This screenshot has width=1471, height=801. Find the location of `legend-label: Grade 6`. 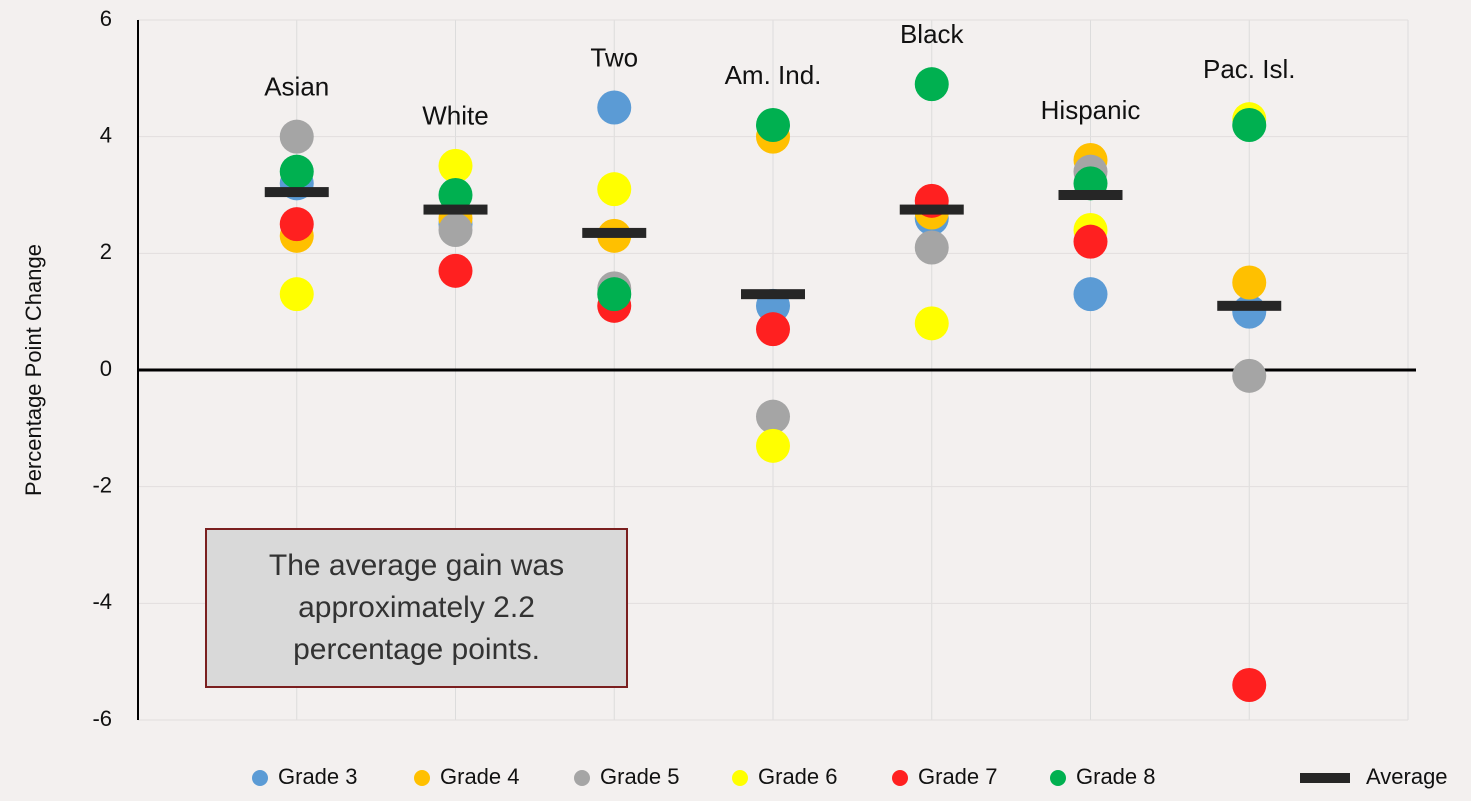

legend-label: Grade 6 is located at coordinates (798, 776).